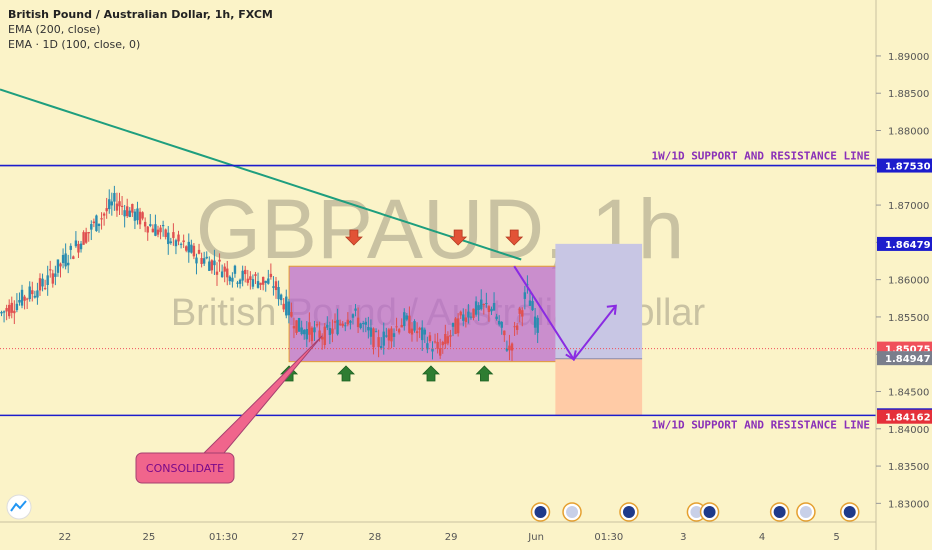 This screenshot has height=550, width=932. What do you see at coordinates (149, 537) in the screenshot?
I see `x-tick-label: 25` at bounding box center [149, 537].